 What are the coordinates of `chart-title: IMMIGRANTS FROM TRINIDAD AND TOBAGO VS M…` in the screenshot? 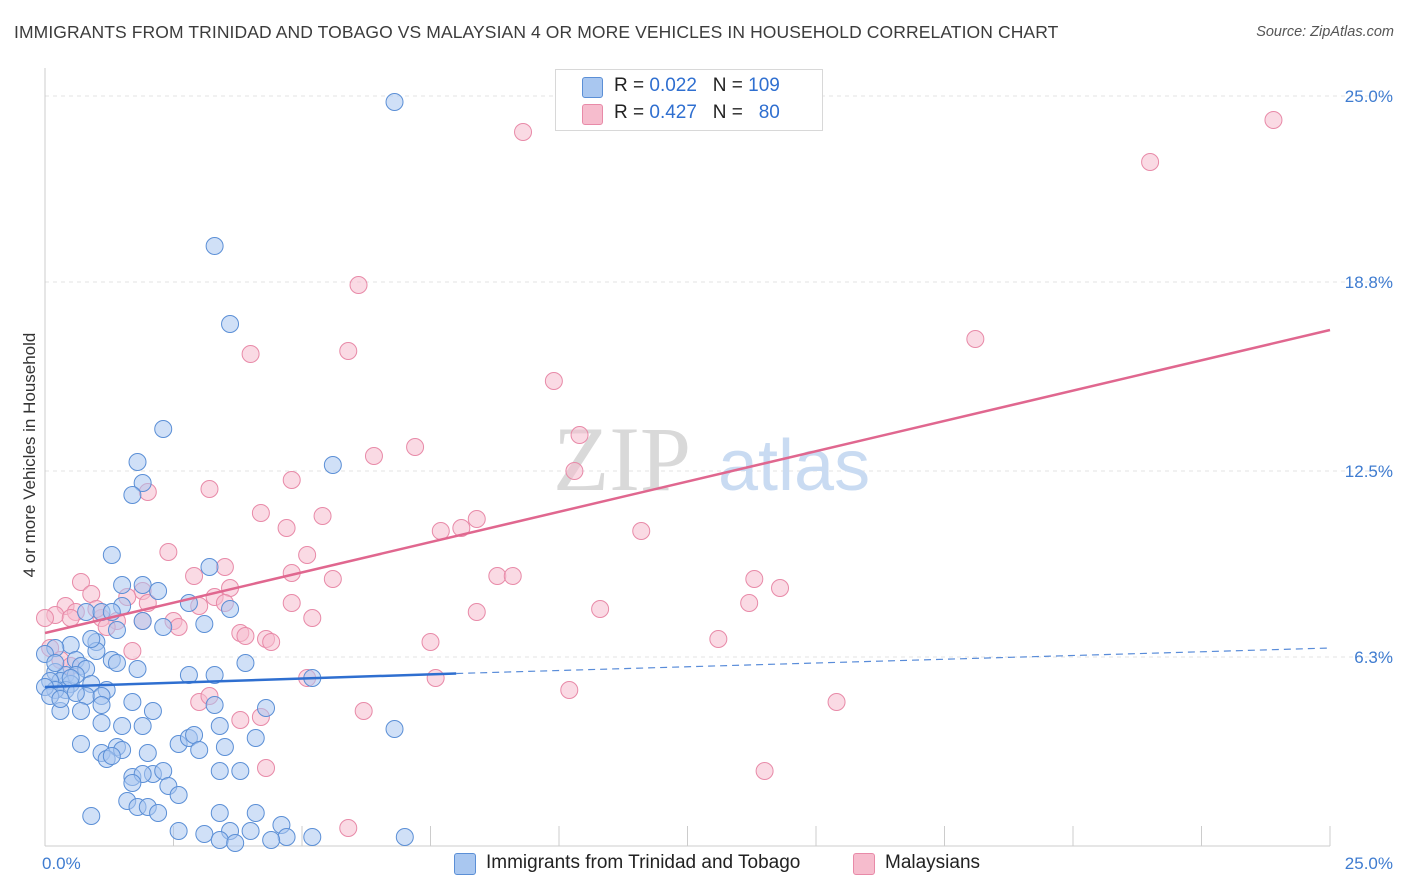 It's located at (536, 32).